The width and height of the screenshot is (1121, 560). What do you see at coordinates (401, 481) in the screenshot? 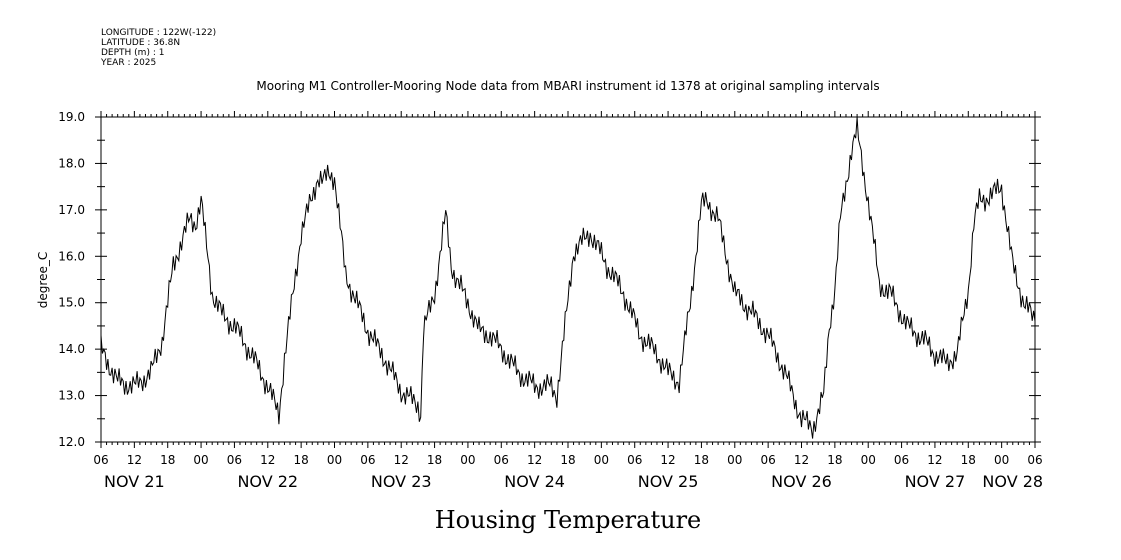
I see `x-date-label: NOV 23` at bounding box center [401, 481].